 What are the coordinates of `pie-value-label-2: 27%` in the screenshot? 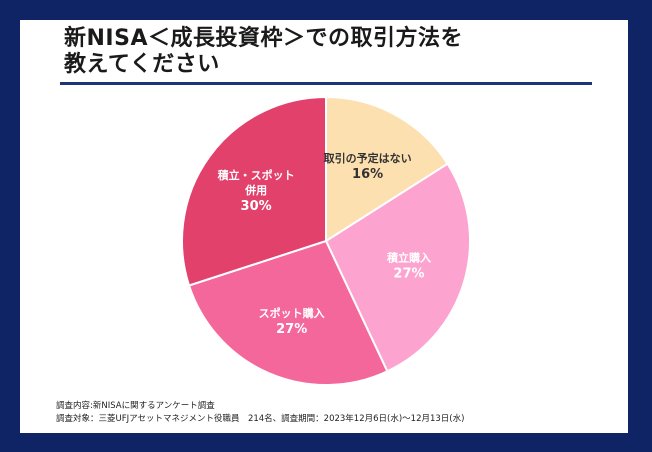 It's located at (291, 329).